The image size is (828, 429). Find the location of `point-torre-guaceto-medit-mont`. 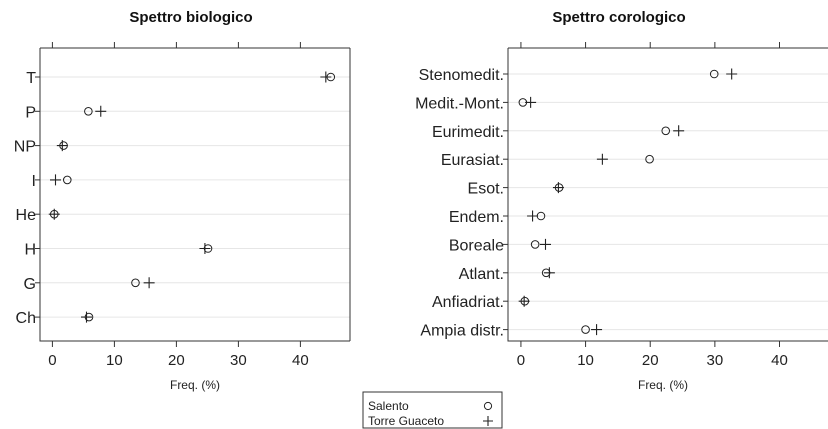

point-torre-guaceto-medit-mont is located at coordinates (531, 102).